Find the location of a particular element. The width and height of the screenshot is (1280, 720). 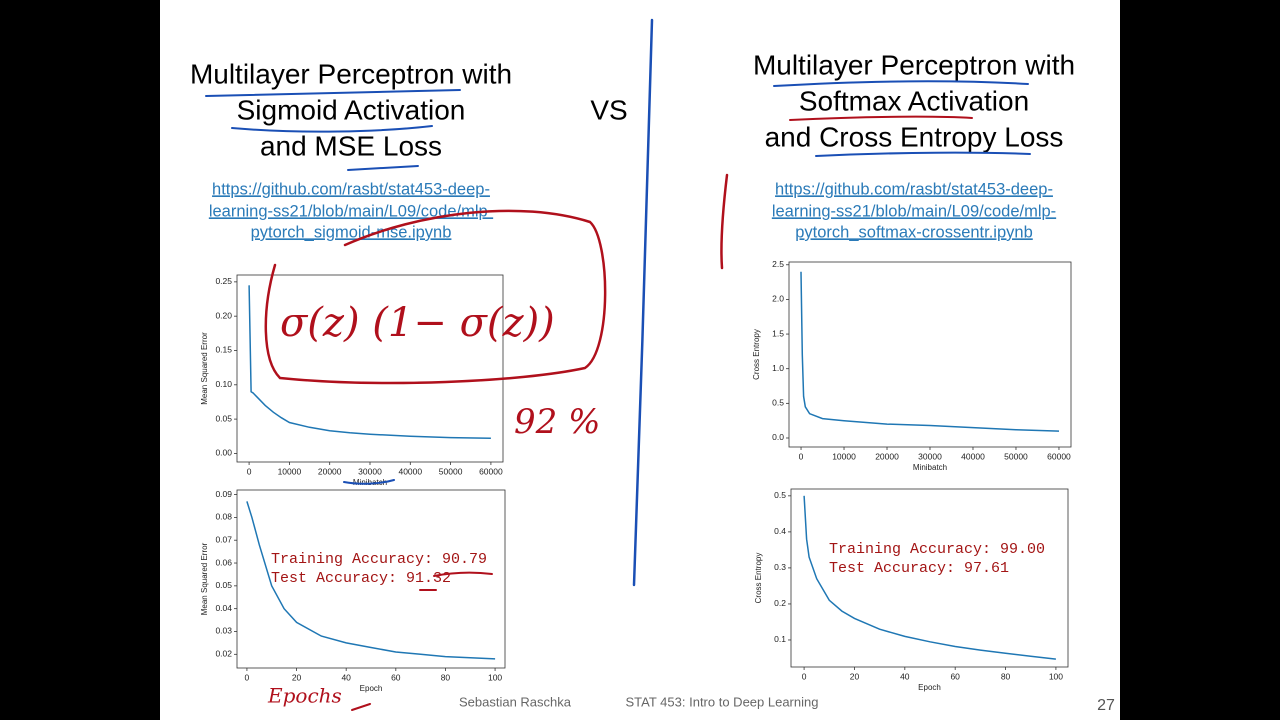

title-line: and MSE Loss is located at coordinates (351, 145).